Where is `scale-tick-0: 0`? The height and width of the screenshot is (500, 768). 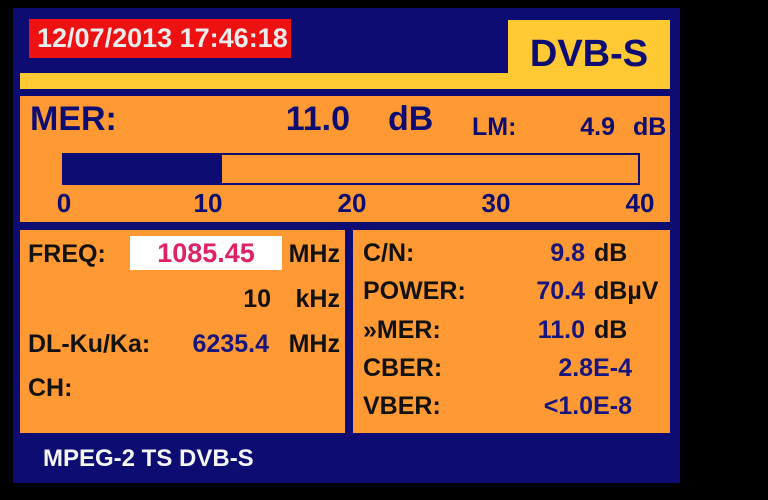 scale-tick-0: 0 is located at coordinates (64, 203).